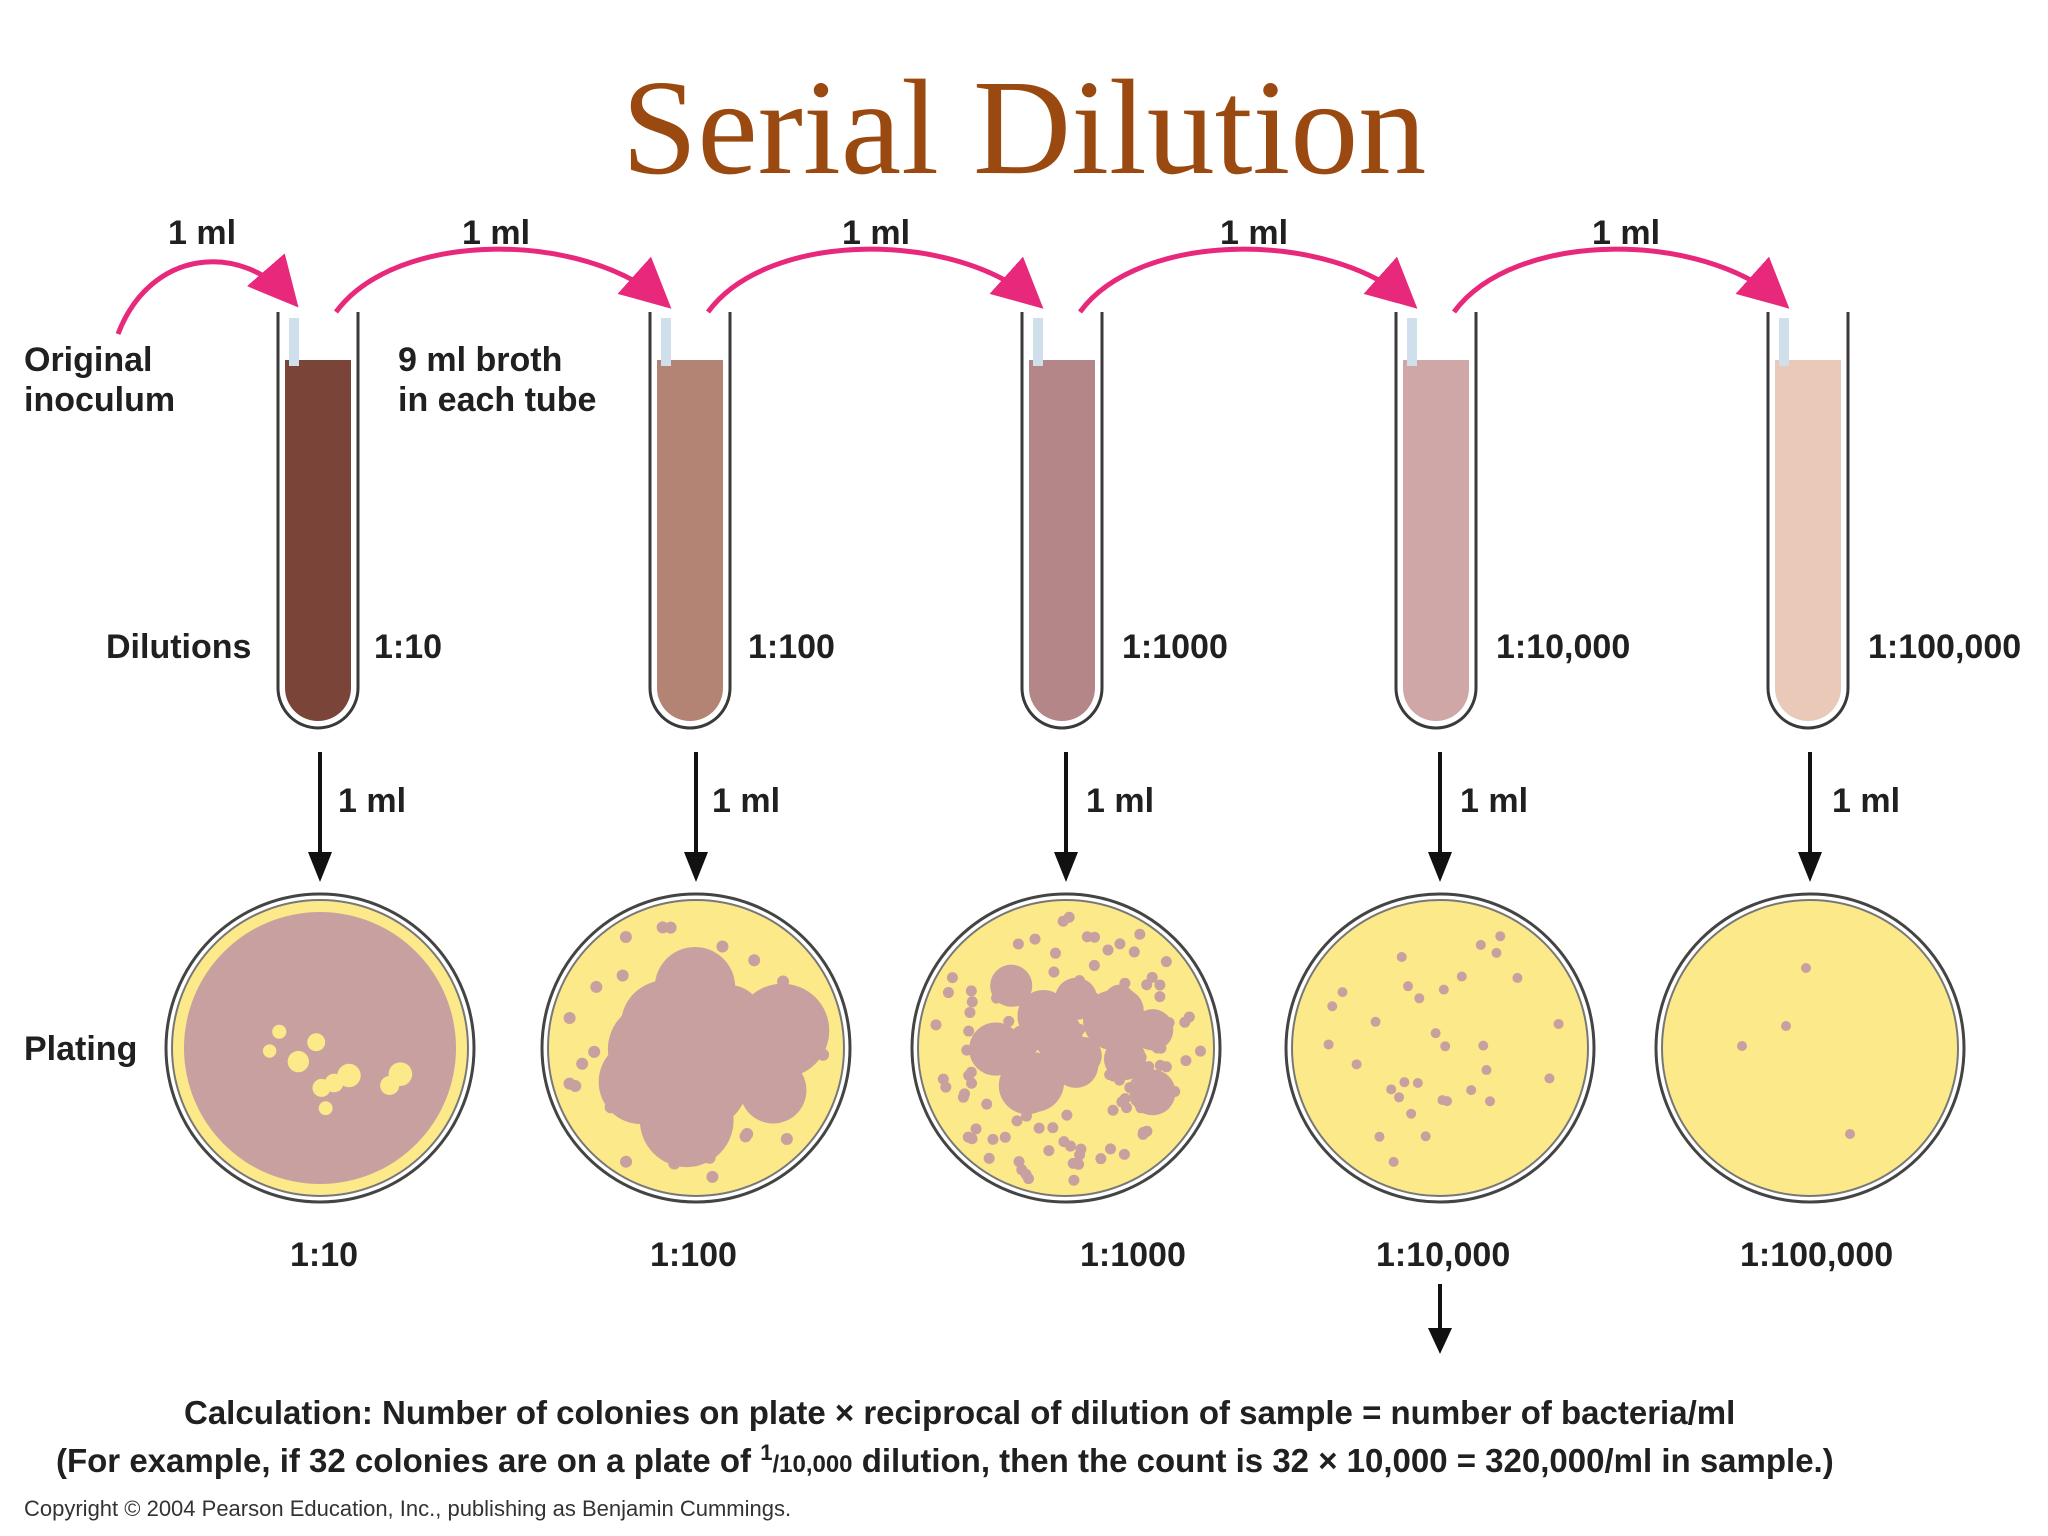  Describe the element at coordinates (1494, 801) in the screenshot. I see `plating-volume-label-3: 1 ml` at that location.